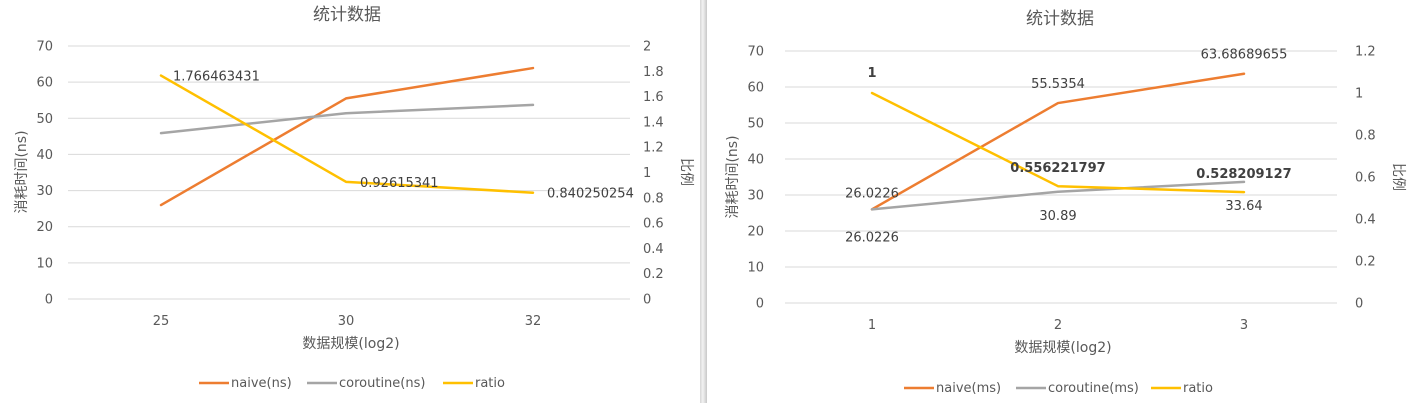  What do you see at coordinates (216, 77) in the screenshot?
I see `data-label: 1.766463431` at bounding box center [216, 77].